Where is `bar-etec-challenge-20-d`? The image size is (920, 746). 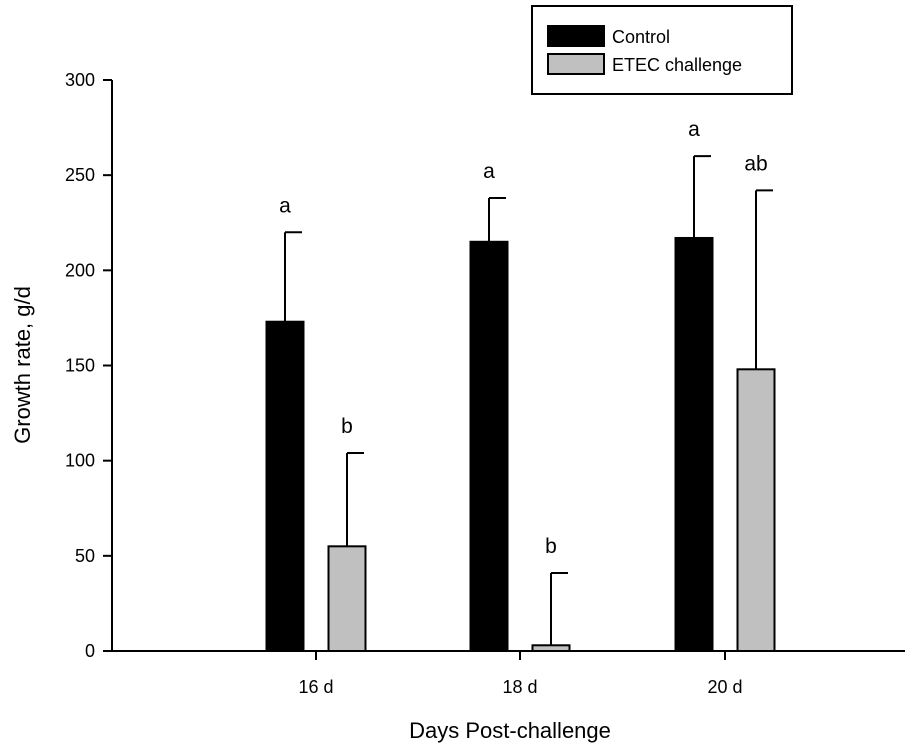
bar-etec-challenge-20-d is located at coordinates (756, 510).